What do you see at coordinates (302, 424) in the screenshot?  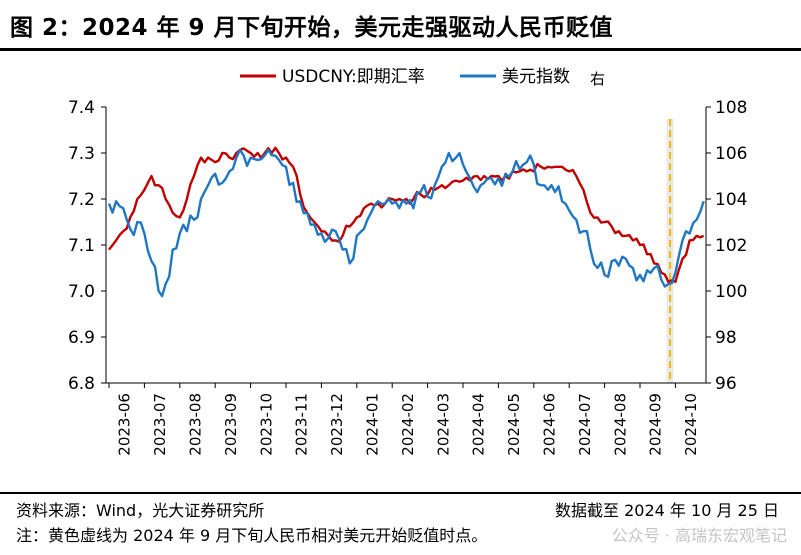 I see `x-tick-label: 2023-11` at bounding box center [302, 424].